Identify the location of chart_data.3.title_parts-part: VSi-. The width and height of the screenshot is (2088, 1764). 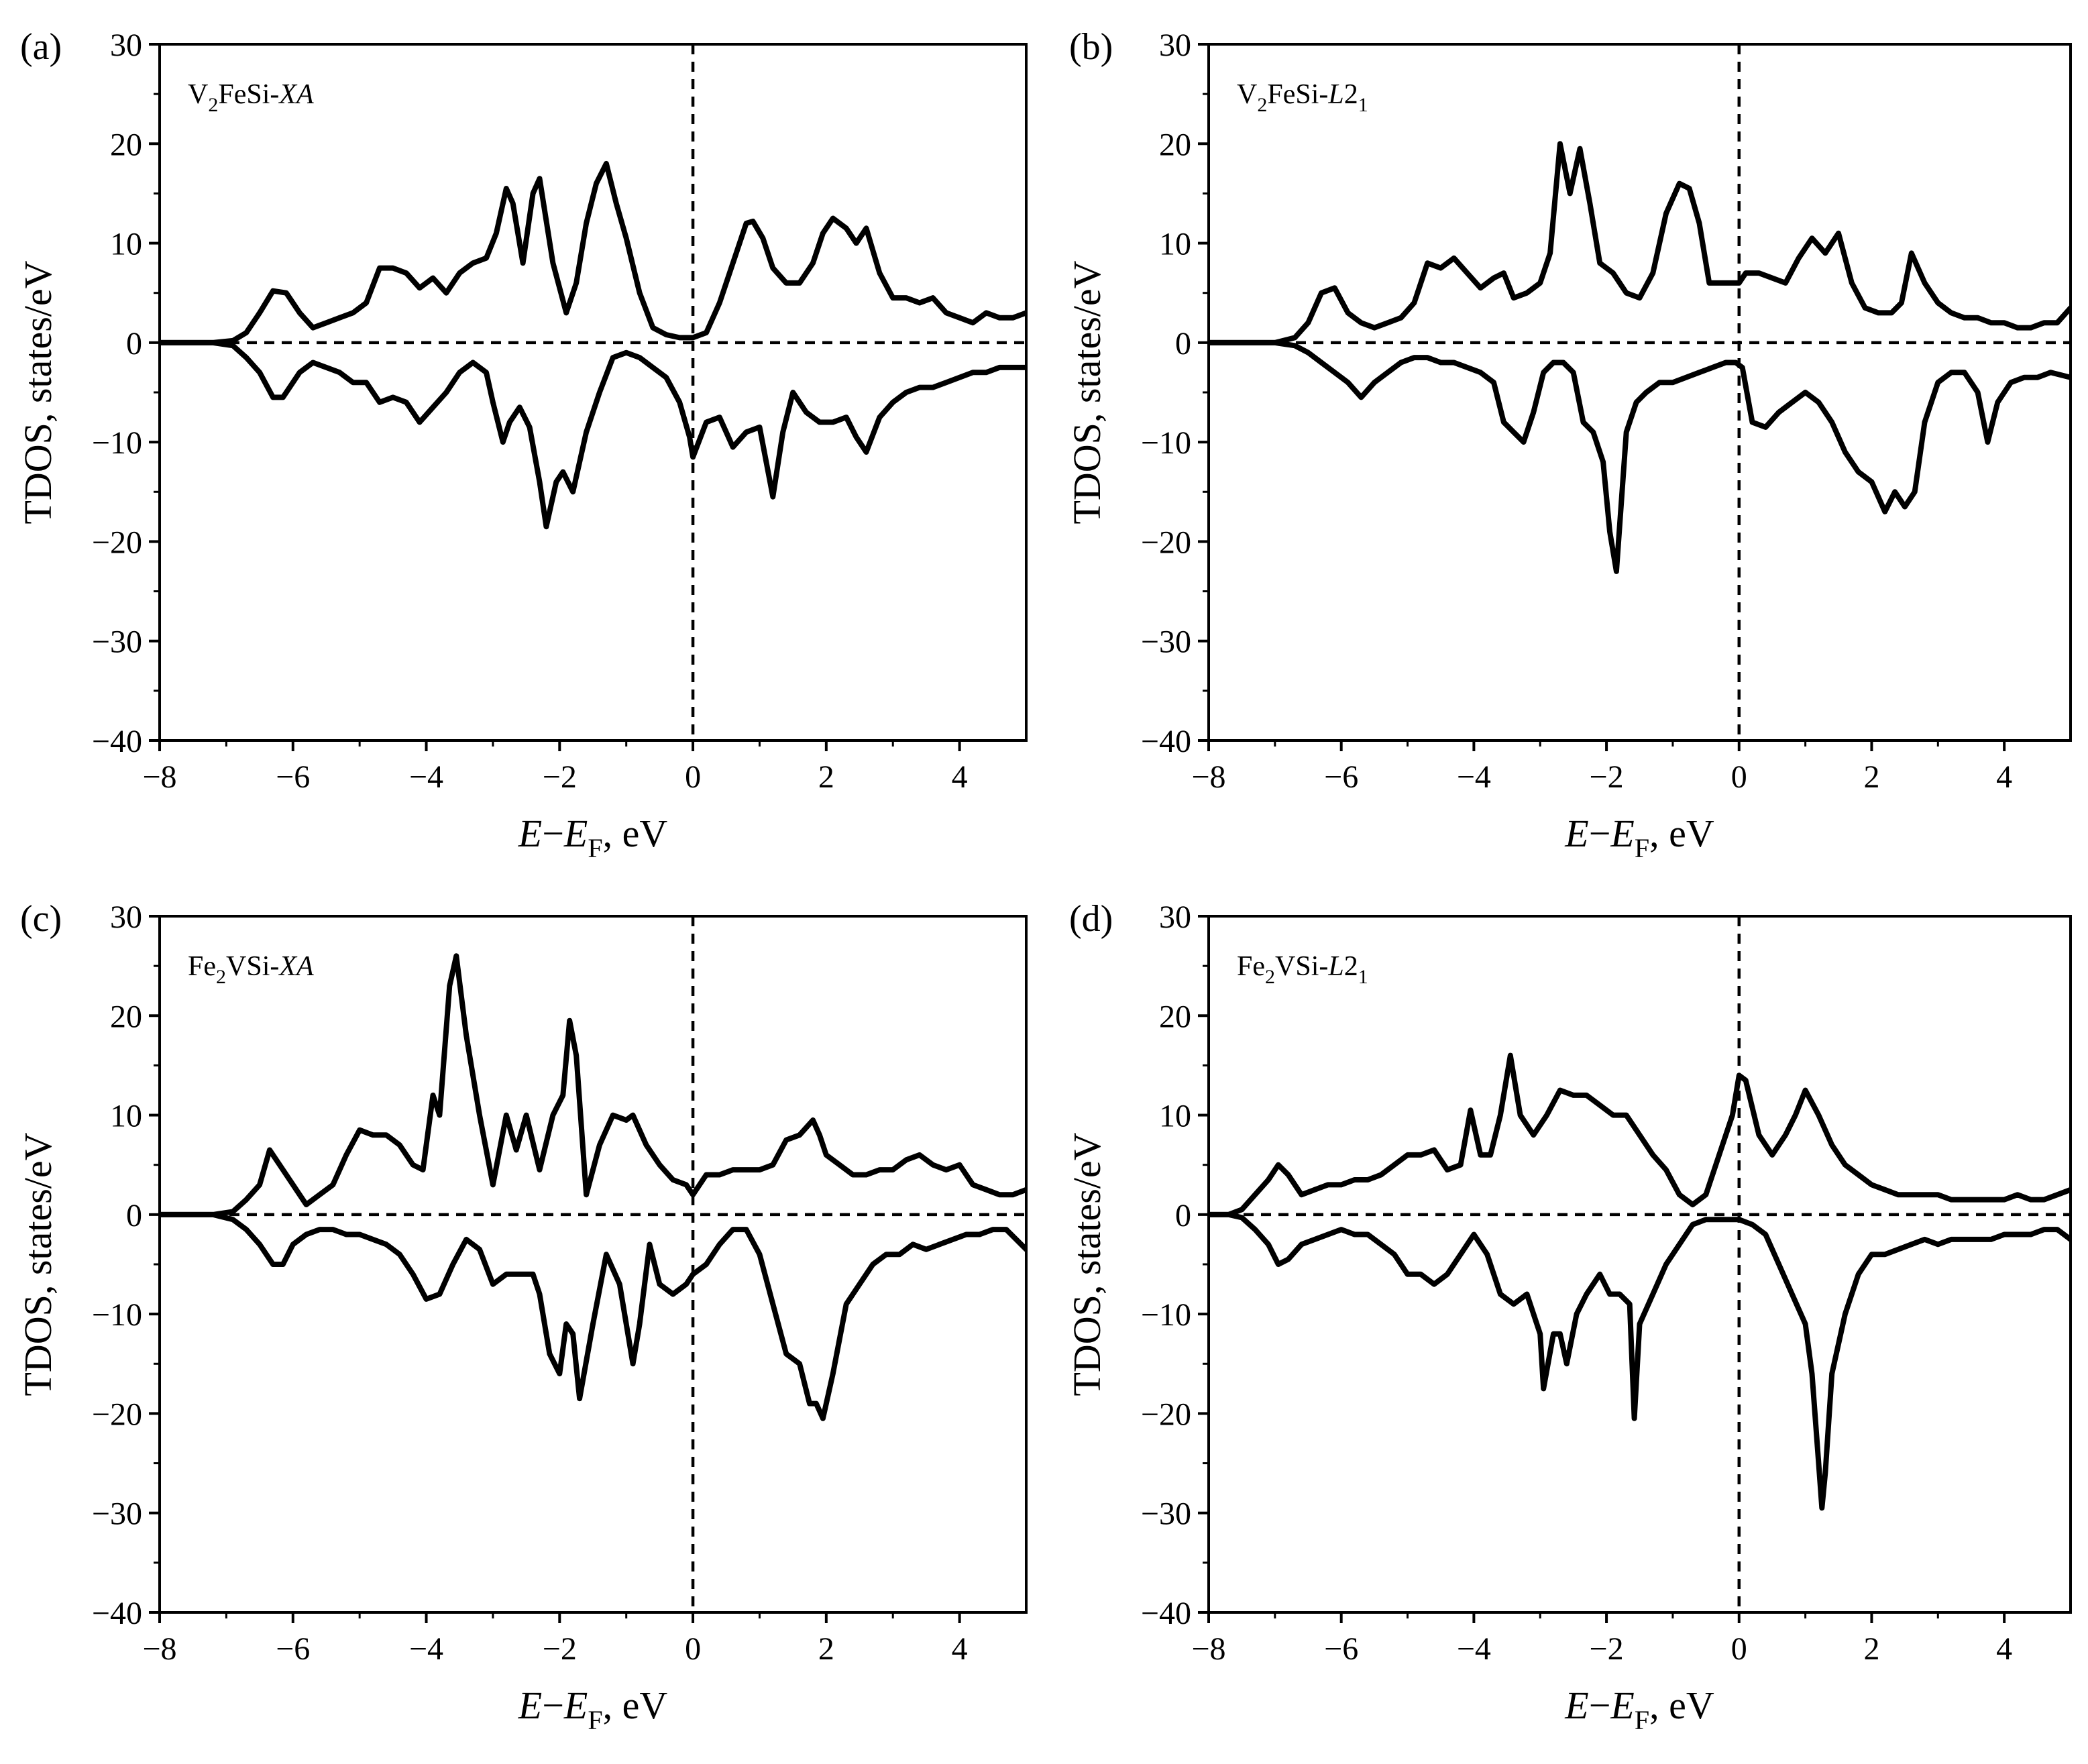
(1301, 967).